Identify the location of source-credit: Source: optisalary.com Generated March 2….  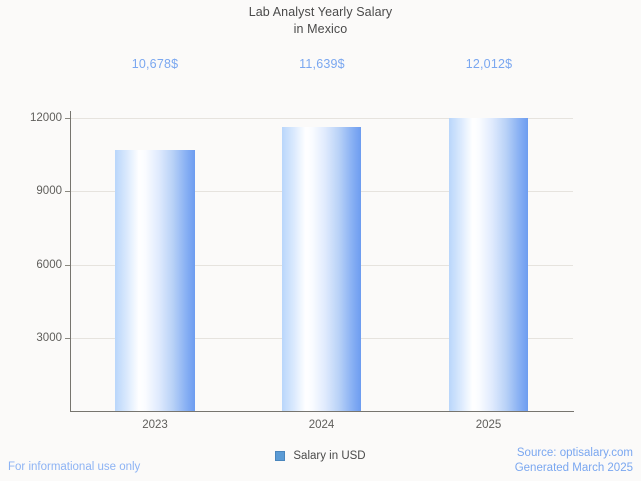
(574, 461).